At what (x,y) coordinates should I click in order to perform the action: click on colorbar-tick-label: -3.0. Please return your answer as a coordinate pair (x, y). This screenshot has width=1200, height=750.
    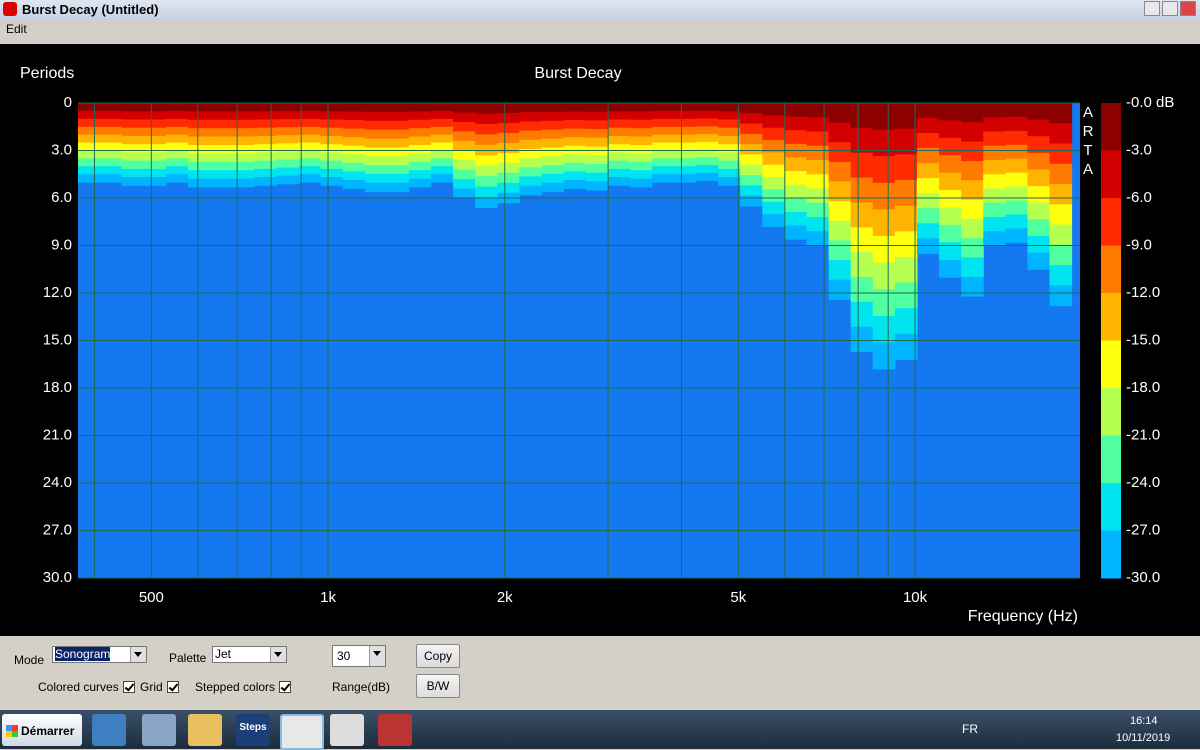
    Looking at the image, I should click on (1139, 149).